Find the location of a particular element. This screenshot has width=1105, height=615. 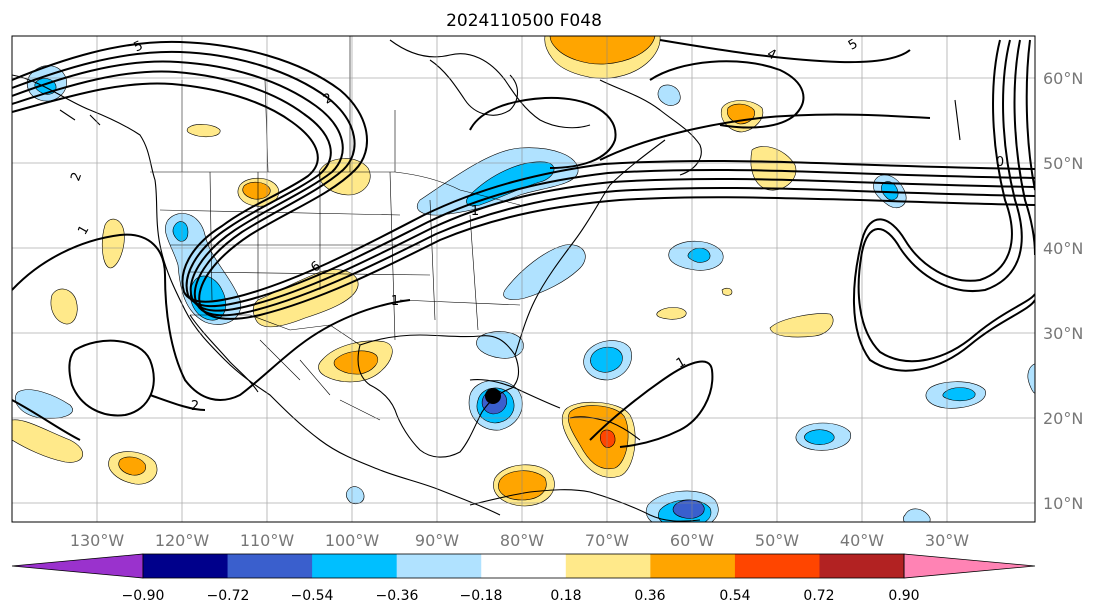

map-title: 2024110500 F048 is located at coordinates (524, 21).